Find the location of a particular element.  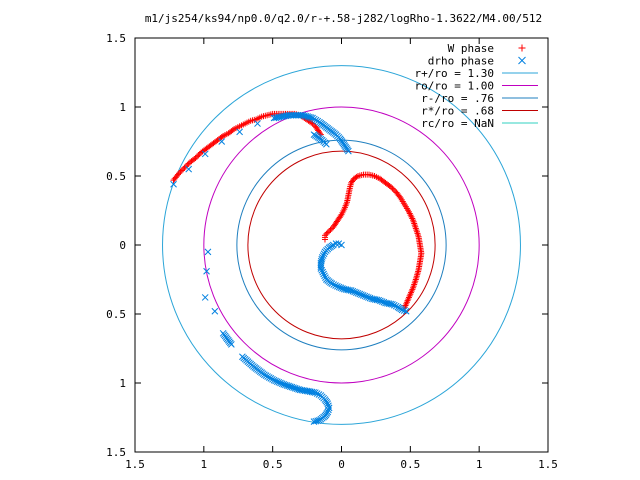

x-tick-label: 0.5 is located at coordinates (273, 464).